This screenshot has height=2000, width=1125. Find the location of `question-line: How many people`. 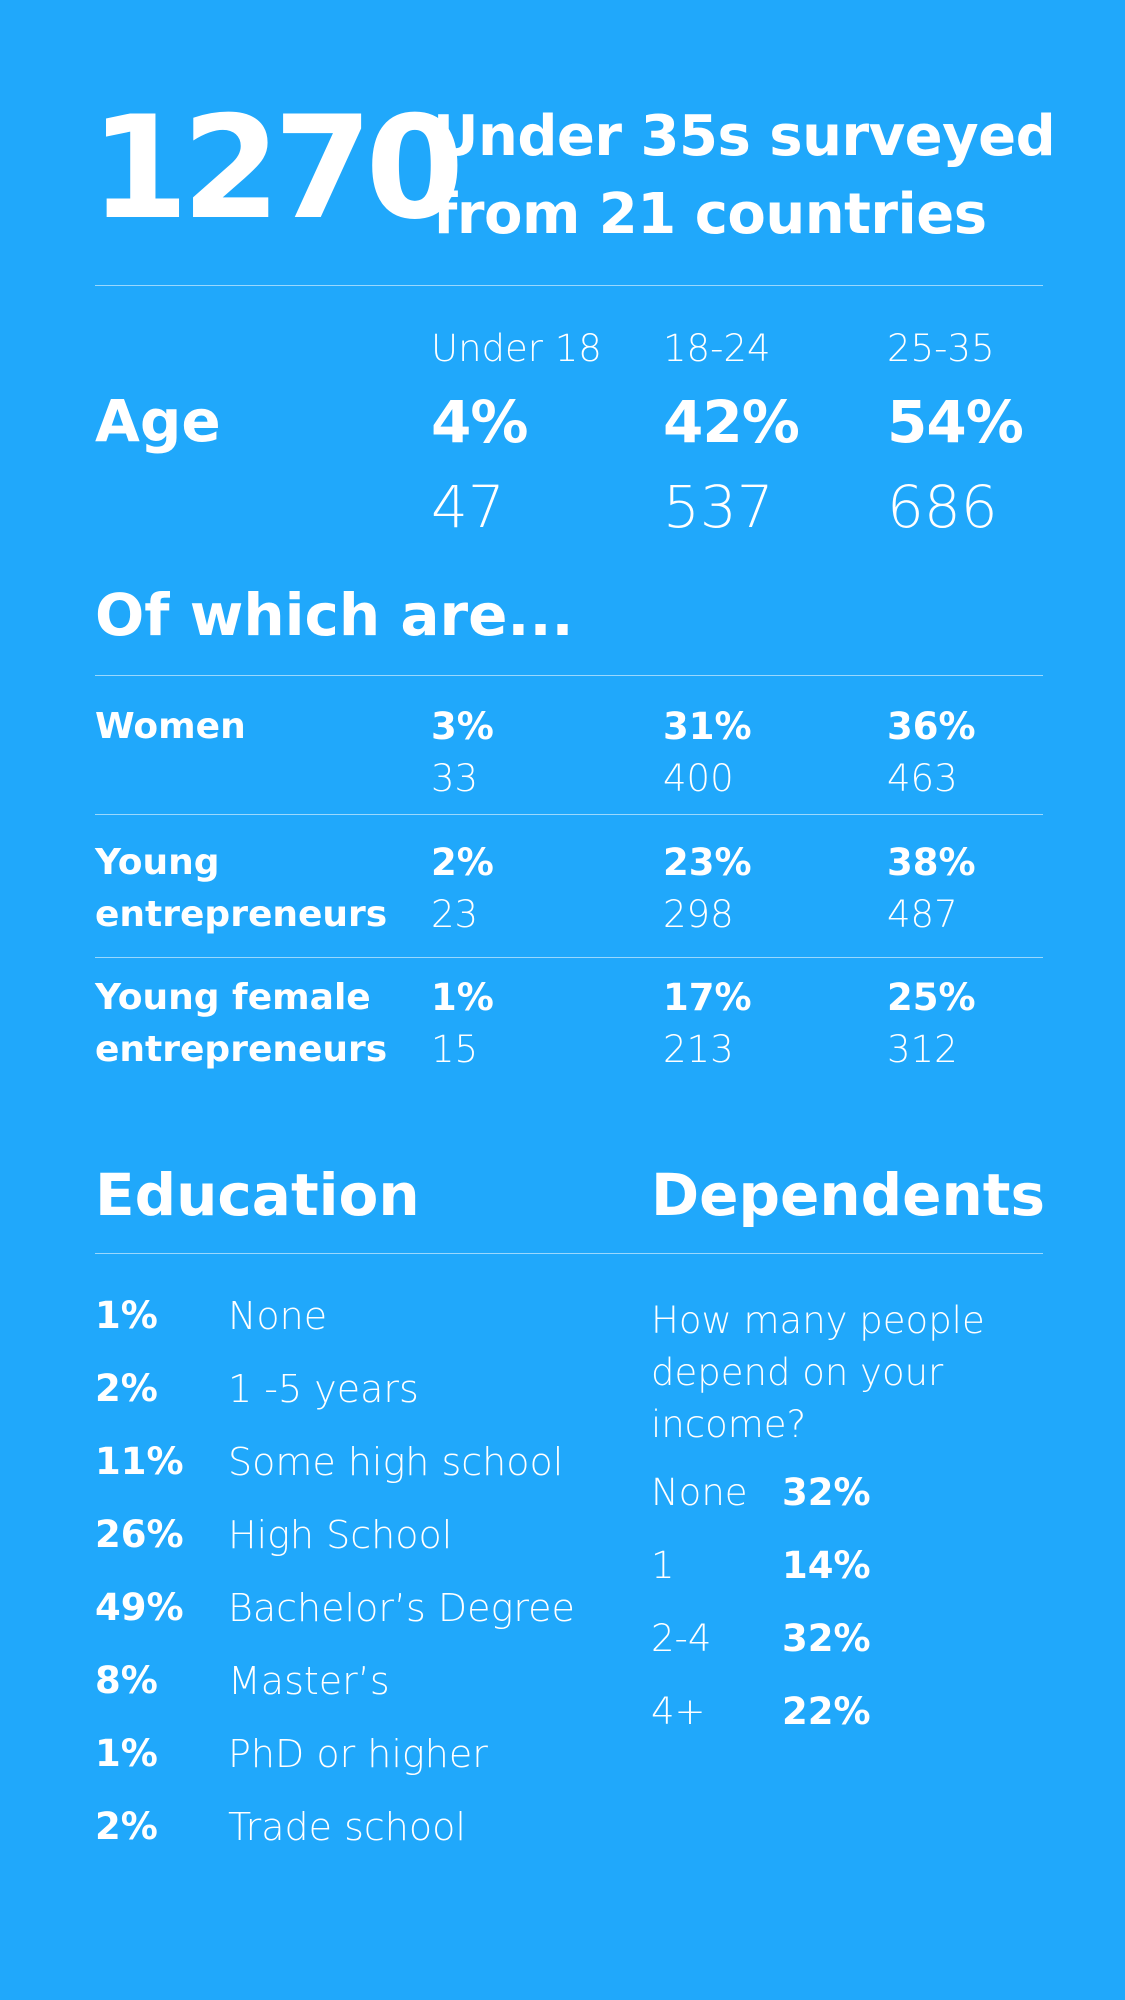

question-line: How many people is located at coordinates (818, 1320).